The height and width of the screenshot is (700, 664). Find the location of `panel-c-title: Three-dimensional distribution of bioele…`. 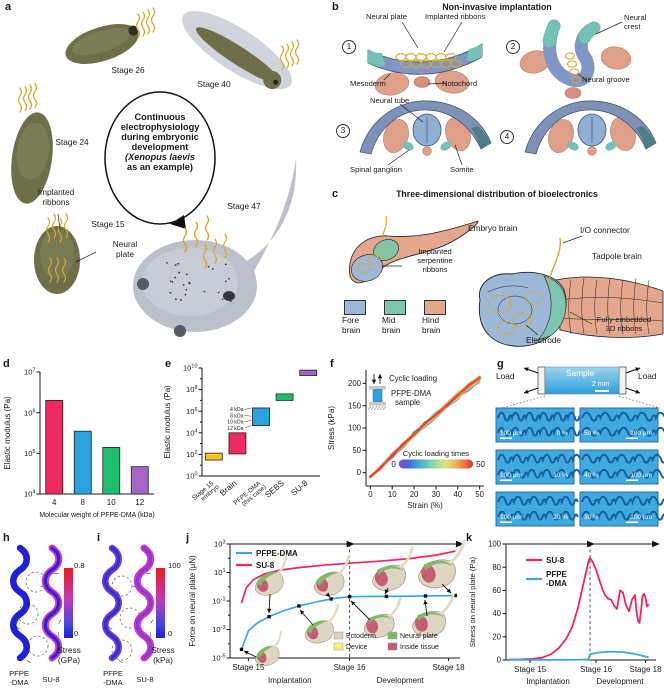

panel-c-title: Three-dimensional distribution of bioele… is located at coordinates (497, 194).